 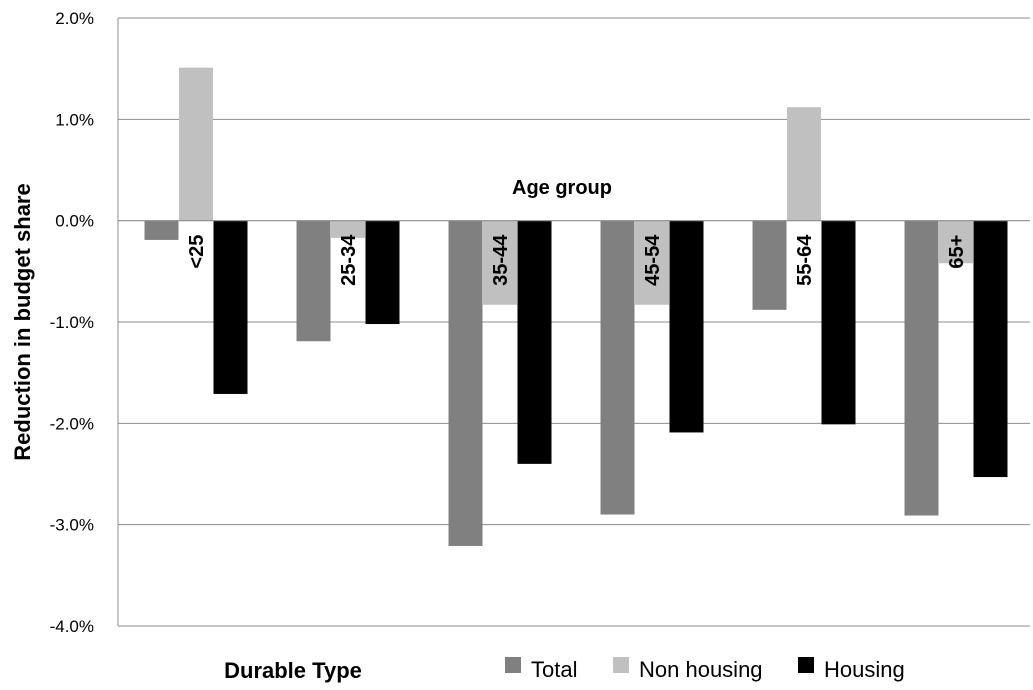 What do you see at coordinates (22, 321) in the screenshot?
I see `y-axis-title: Reduction in budget share` at bounding box center [22, 321].